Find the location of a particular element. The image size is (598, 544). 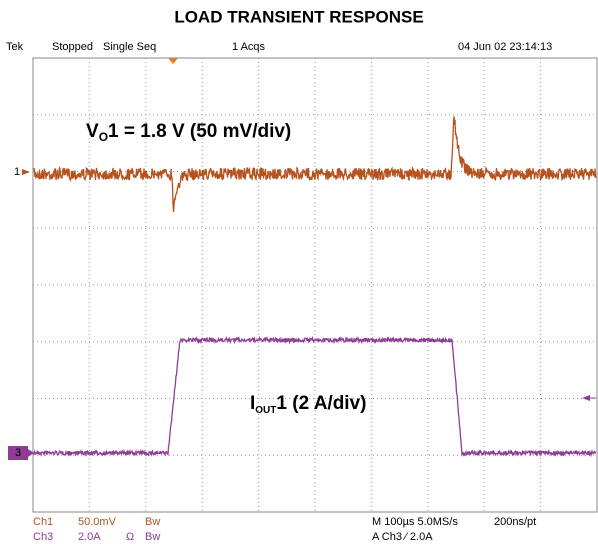

acqs: 1 Acqs is located at coordinates (249, 47).